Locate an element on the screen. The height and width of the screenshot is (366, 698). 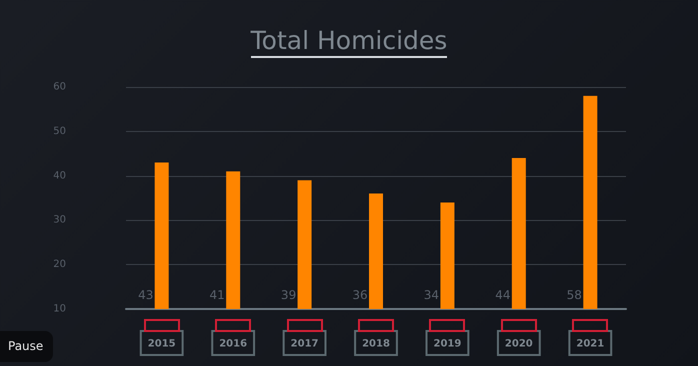
text: Pause is located at coordinates (27, 346).